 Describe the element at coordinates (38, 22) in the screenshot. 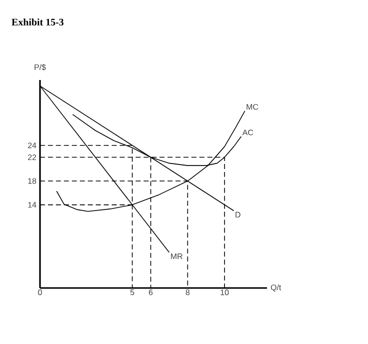

I see `chart-title: Exhibit 15-3` at that location.